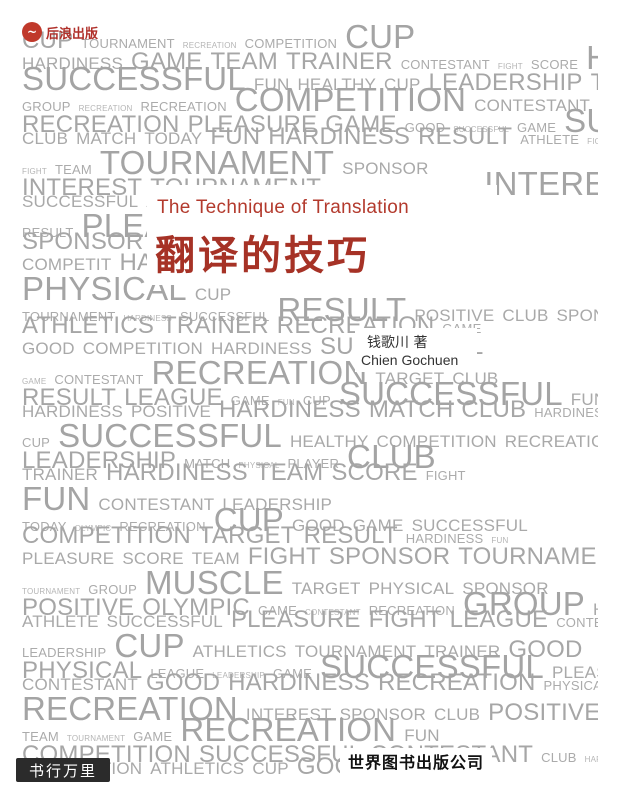  What do you see at coordinates (310, 162) in the screenshot?
I see `word-row: FIGHT TEAM TOURNAMENT SPONSOR` at bounding box center [310, 162].